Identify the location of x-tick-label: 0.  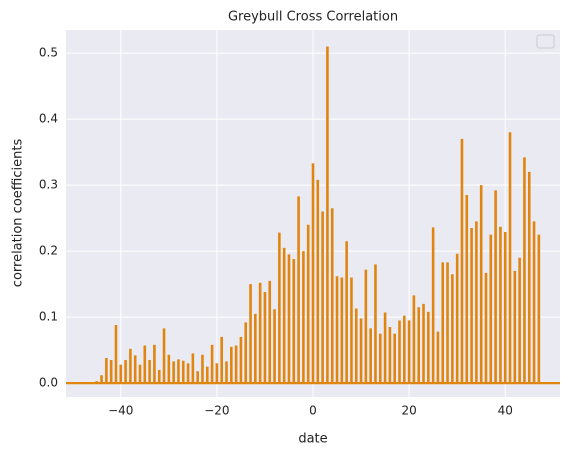
(313, 411).